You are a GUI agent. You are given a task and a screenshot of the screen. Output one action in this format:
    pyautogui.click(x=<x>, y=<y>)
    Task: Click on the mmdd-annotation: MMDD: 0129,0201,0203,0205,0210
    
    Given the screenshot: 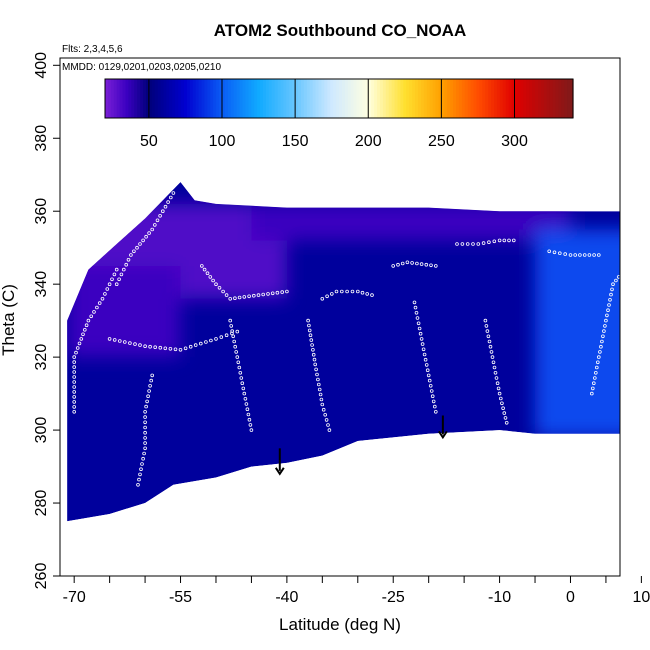 What is the action you would take?
    pyautogui.click(x=141, y=67)
    